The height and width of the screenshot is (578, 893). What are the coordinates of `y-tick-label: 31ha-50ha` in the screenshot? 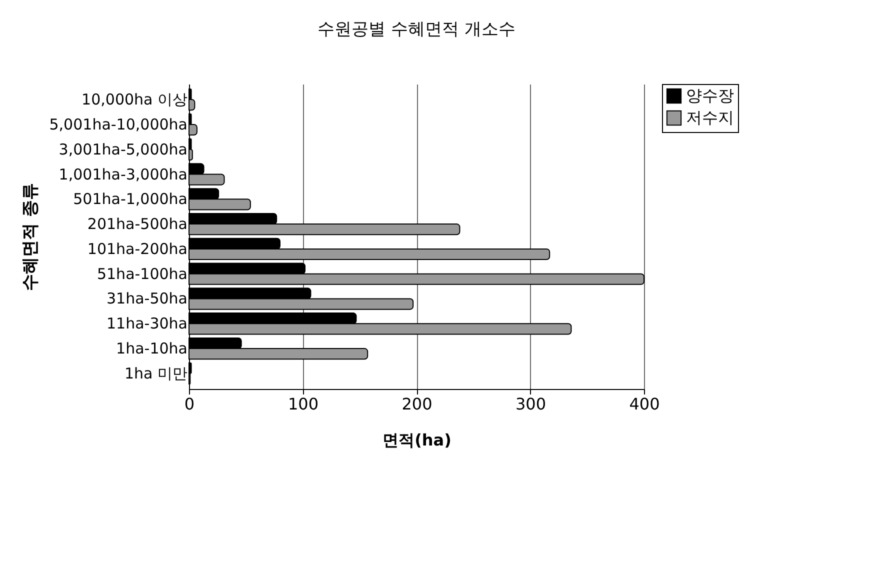 It's located at (147, 299).